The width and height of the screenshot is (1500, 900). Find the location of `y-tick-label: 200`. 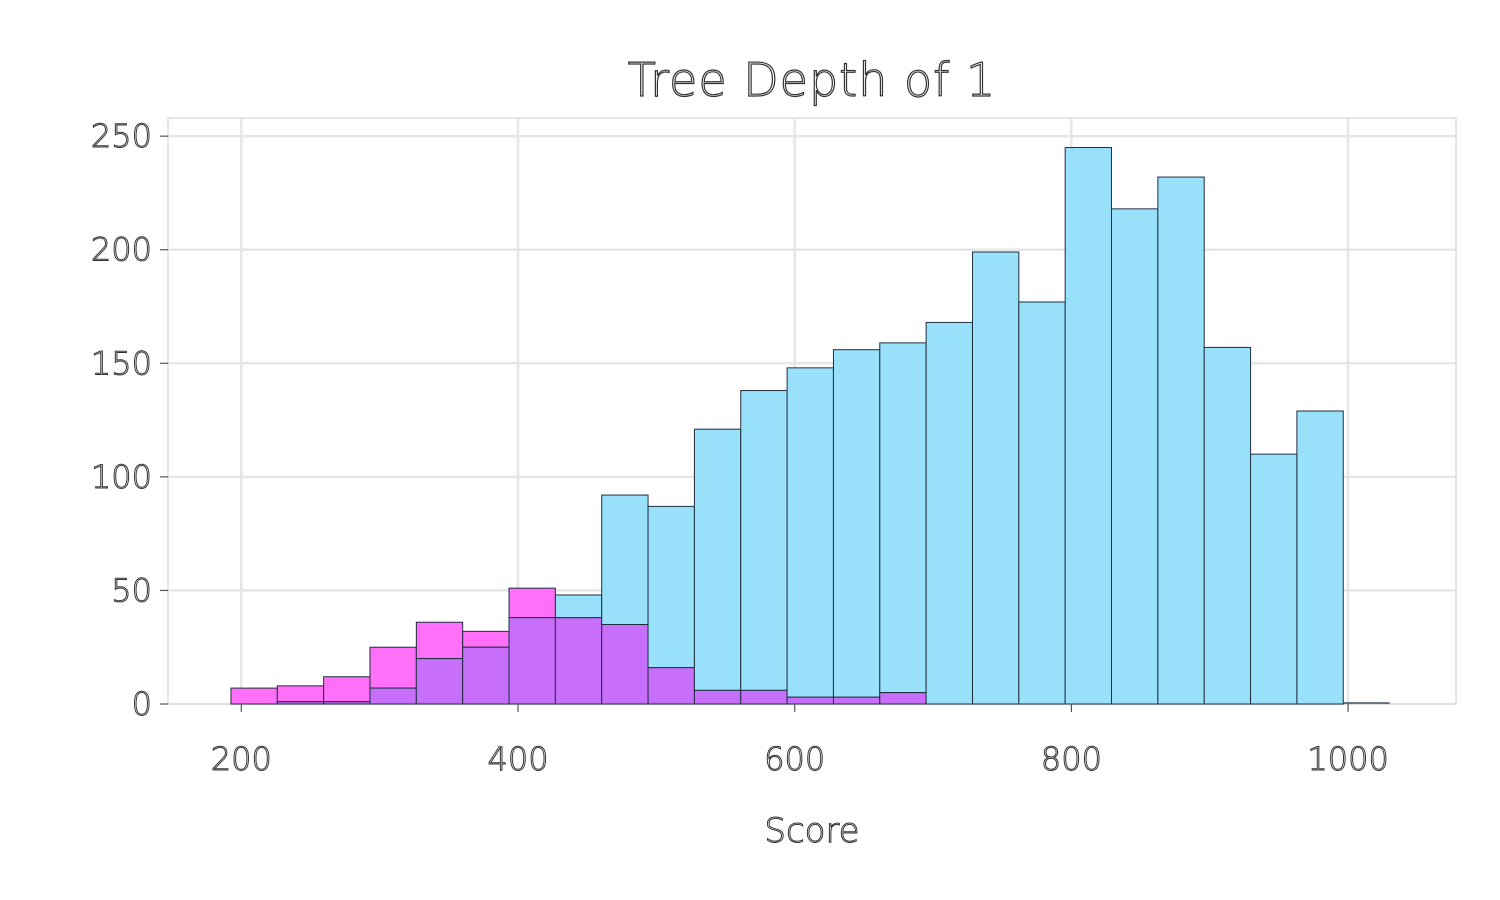

y-tick-label: 200 is located at coordinates (121, 250).